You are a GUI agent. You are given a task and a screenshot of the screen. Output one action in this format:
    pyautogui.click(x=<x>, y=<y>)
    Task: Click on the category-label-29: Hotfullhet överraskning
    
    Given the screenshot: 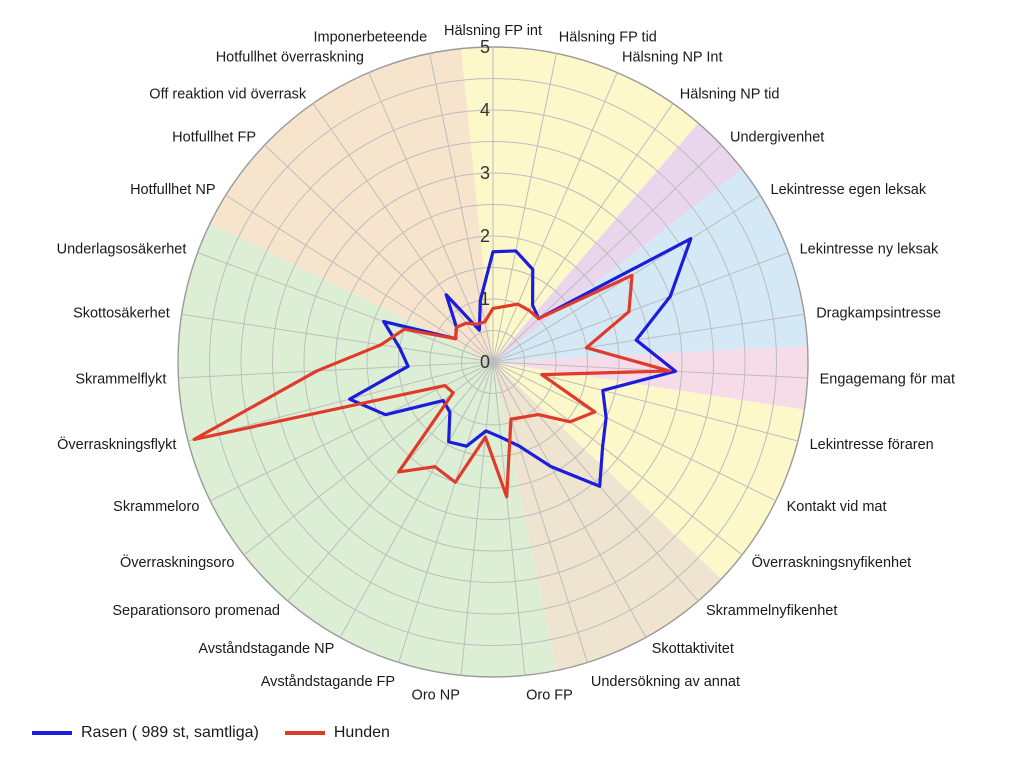 What is the action you would take?
    pyautogui.click(x=290, y=58)
    